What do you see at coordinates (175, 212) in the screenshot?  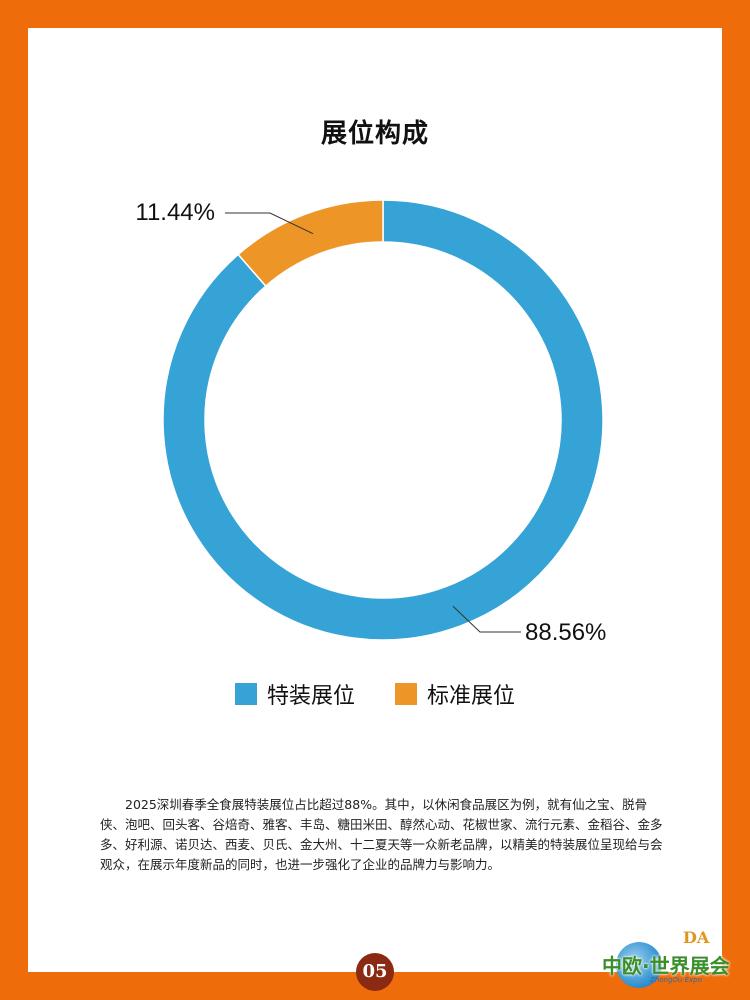 I see `data-label-1: 11.44%` at bounding box center [175, 212].